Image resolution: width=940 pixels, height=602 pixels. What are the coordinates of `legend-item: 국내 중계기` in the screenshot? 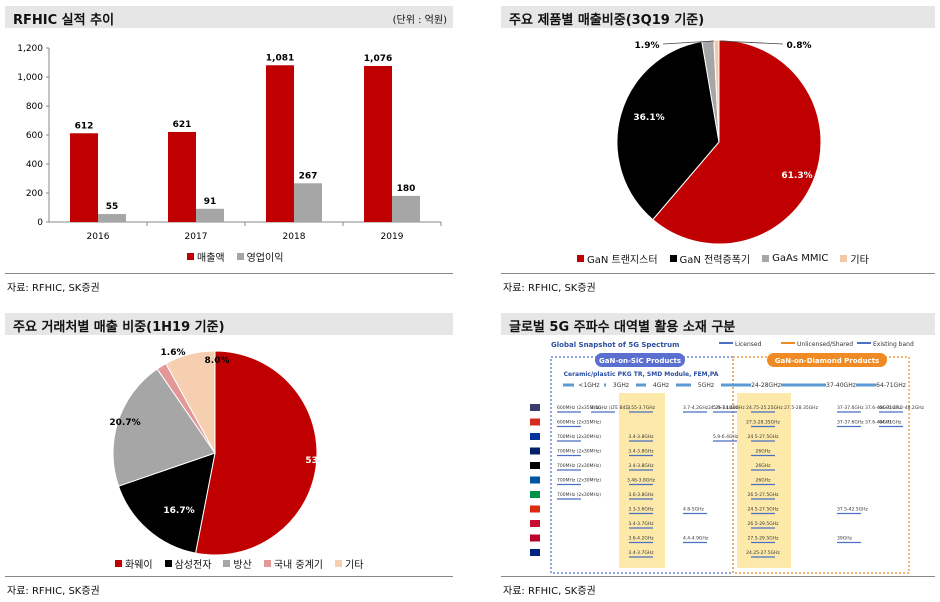 It's located at (293, 563).